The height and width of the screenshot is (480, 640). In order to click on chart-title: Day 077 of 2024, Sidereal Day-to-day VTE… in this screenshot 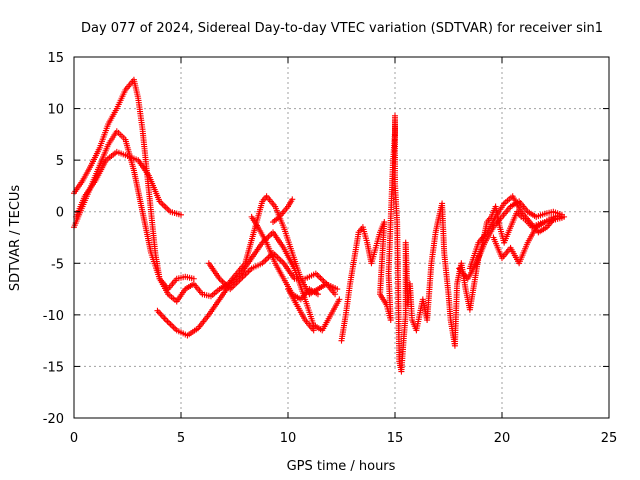, I will do `click(342, 28)`.